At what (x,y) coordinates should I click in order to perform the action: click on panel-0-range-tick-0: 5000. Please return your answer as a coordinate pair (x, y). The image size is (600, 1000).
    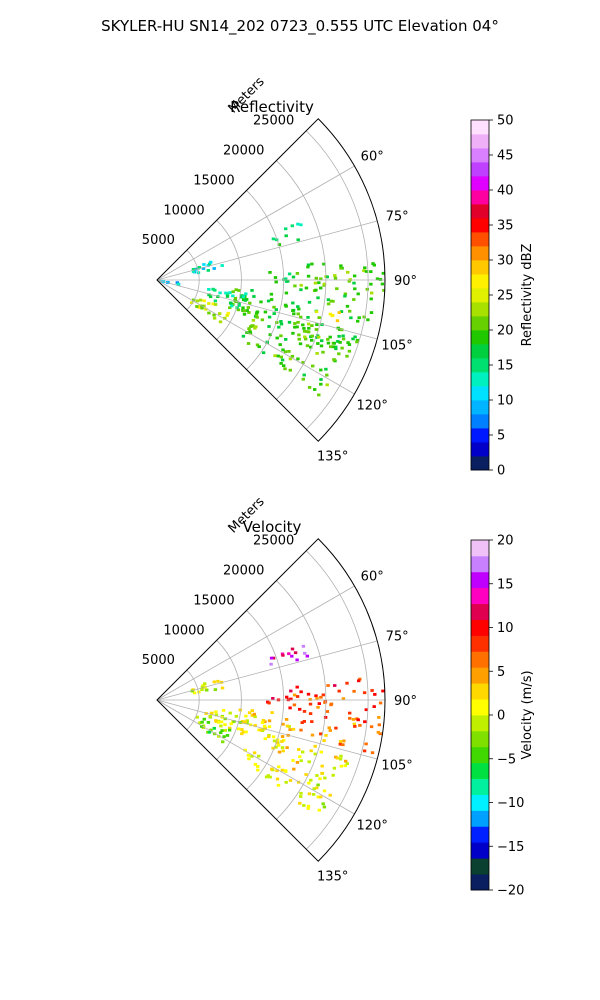
    Looking at the image, I should click on (158, 240).